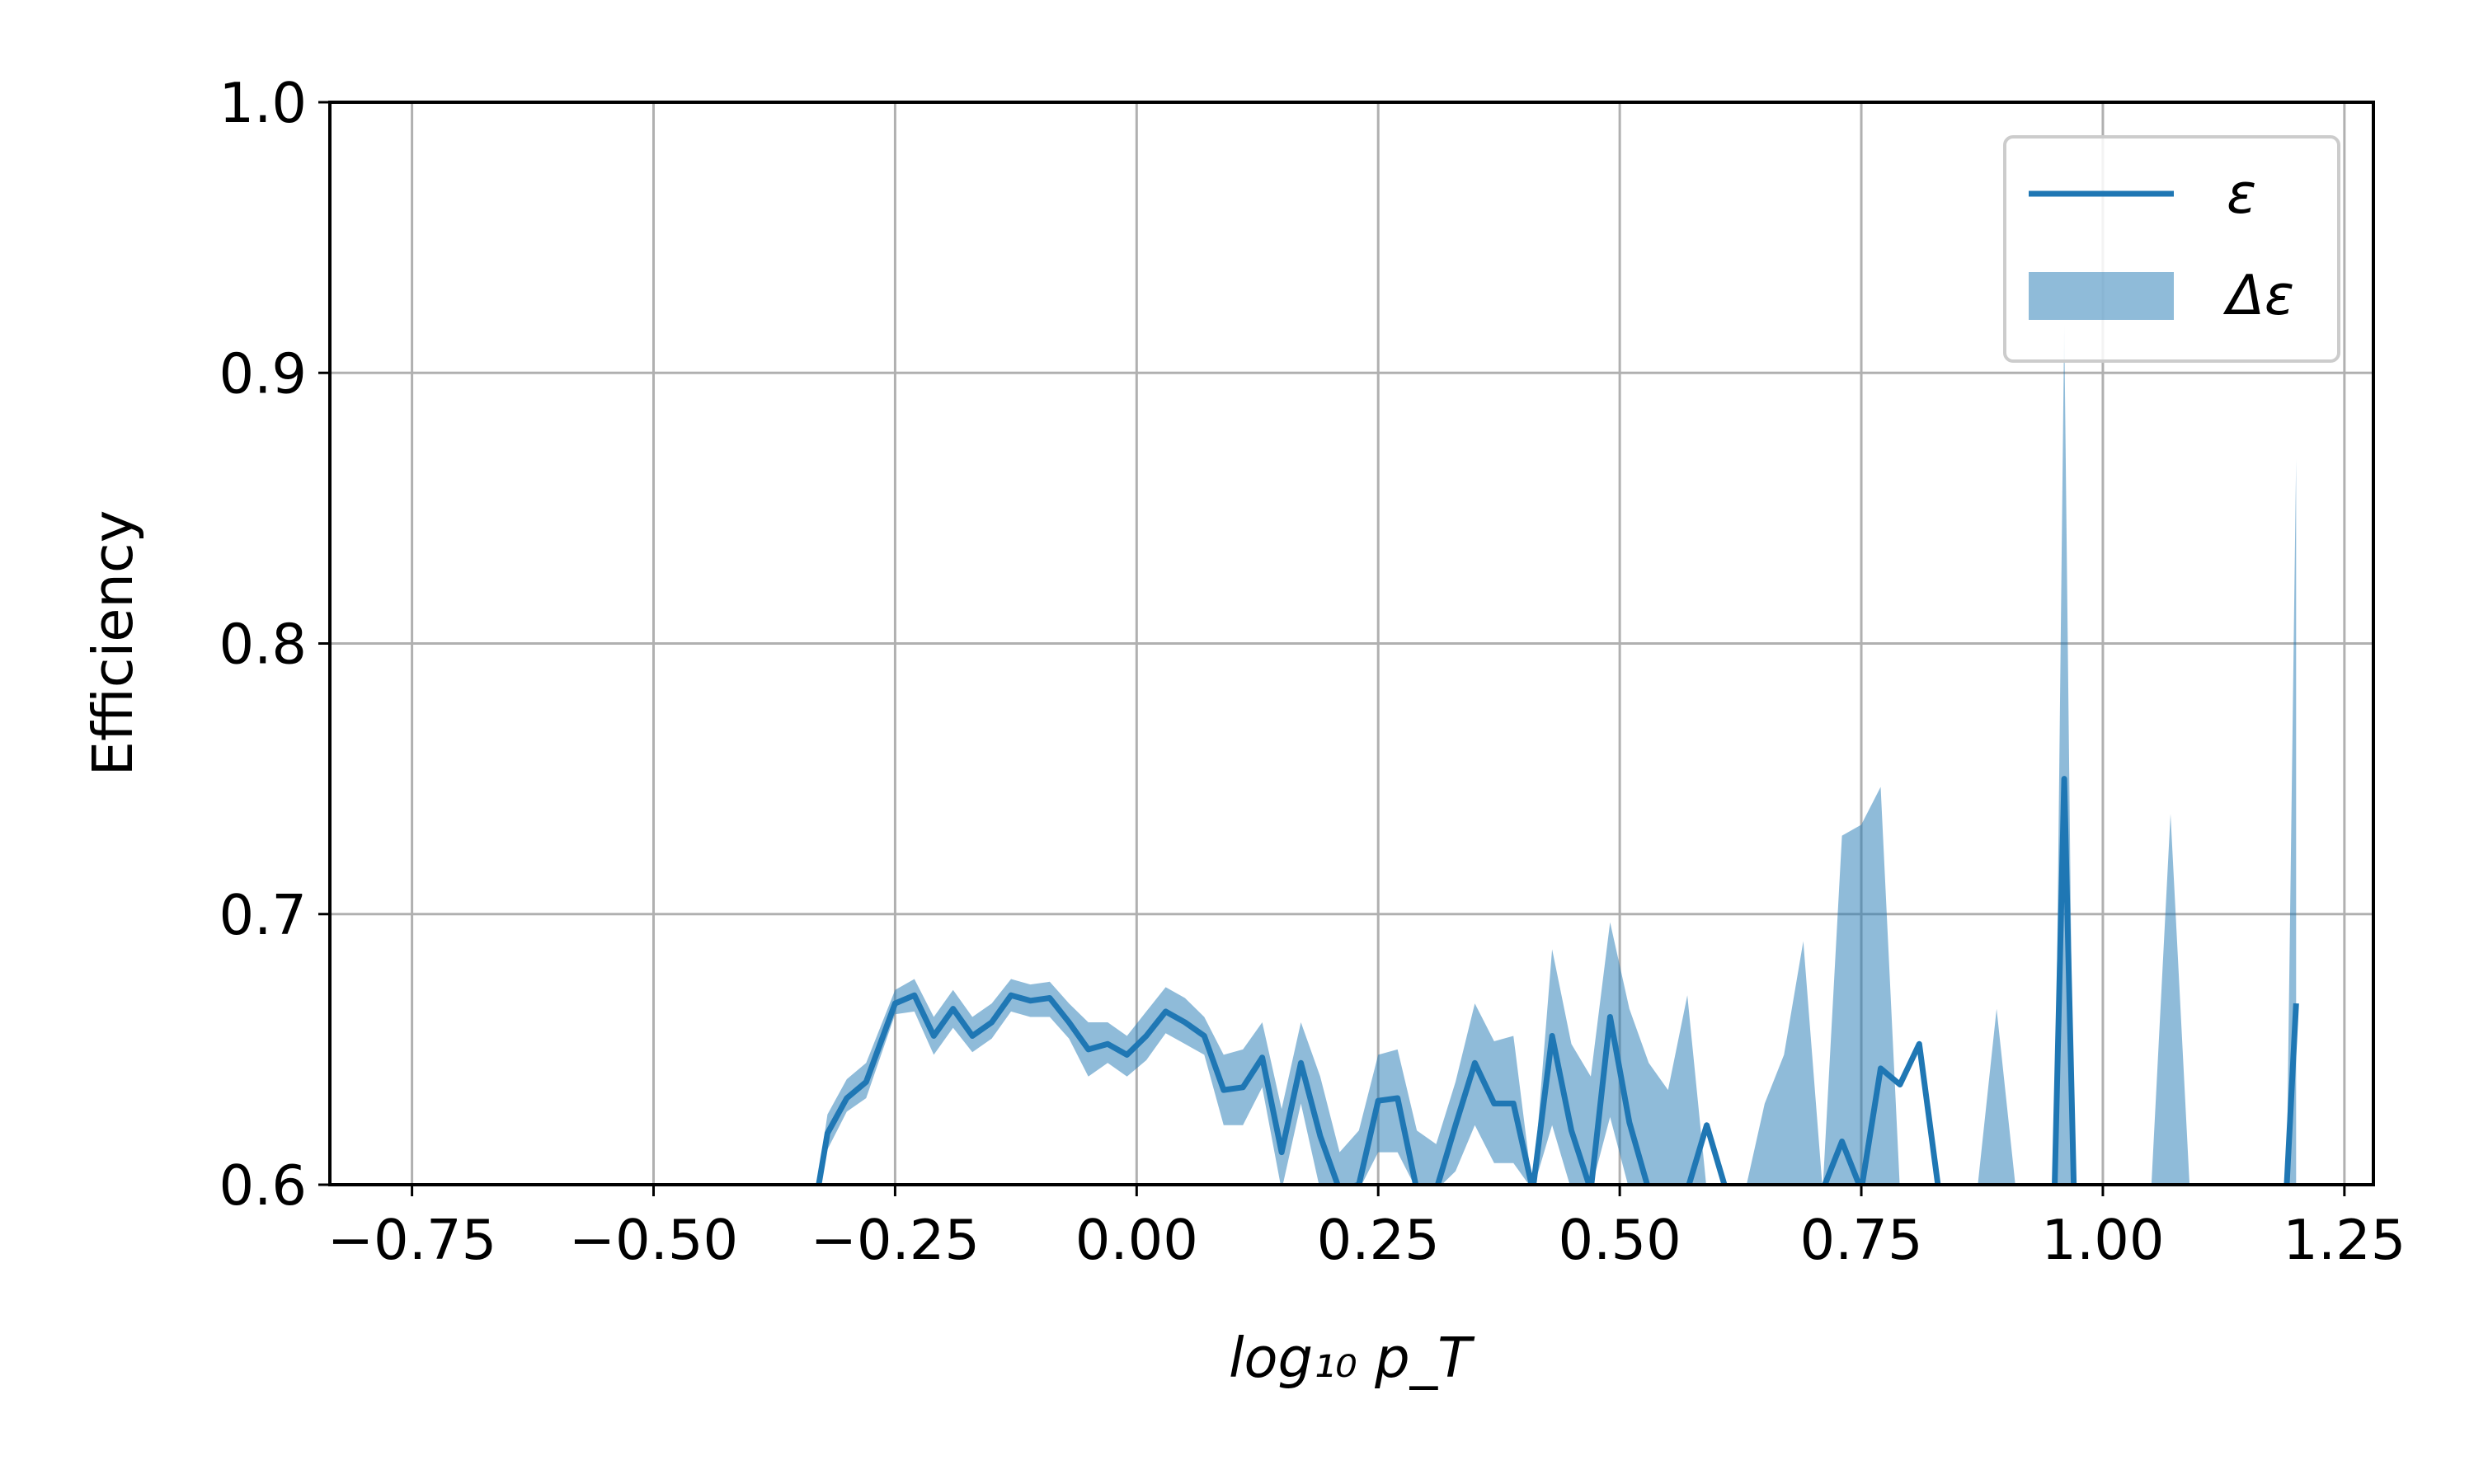 Image resolution: width=2474 pixels, height=1484 pixels. Describe the element at coordinates (411, 1240) in the screenshot. I see `x-tick-label: −0.75` at that location.